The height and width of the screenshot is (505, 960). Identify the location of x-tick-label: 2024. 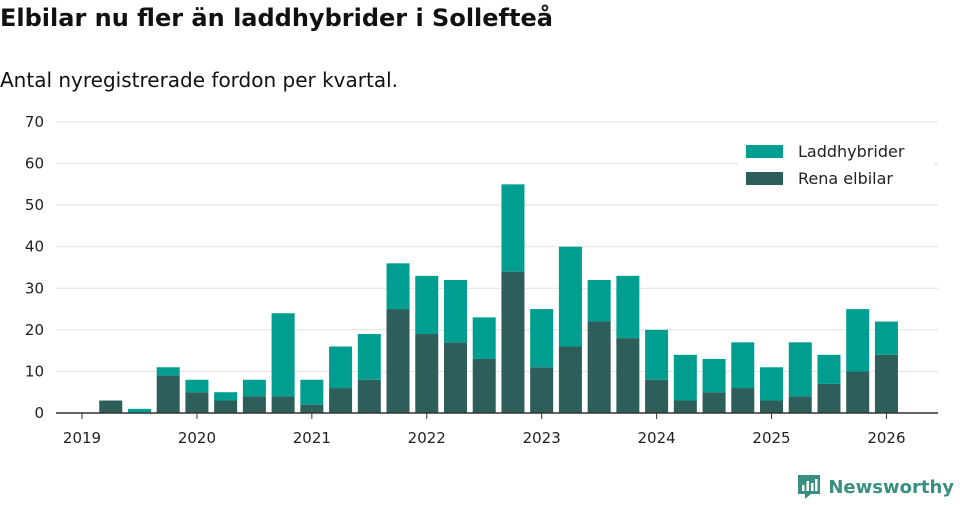
(657, 438).